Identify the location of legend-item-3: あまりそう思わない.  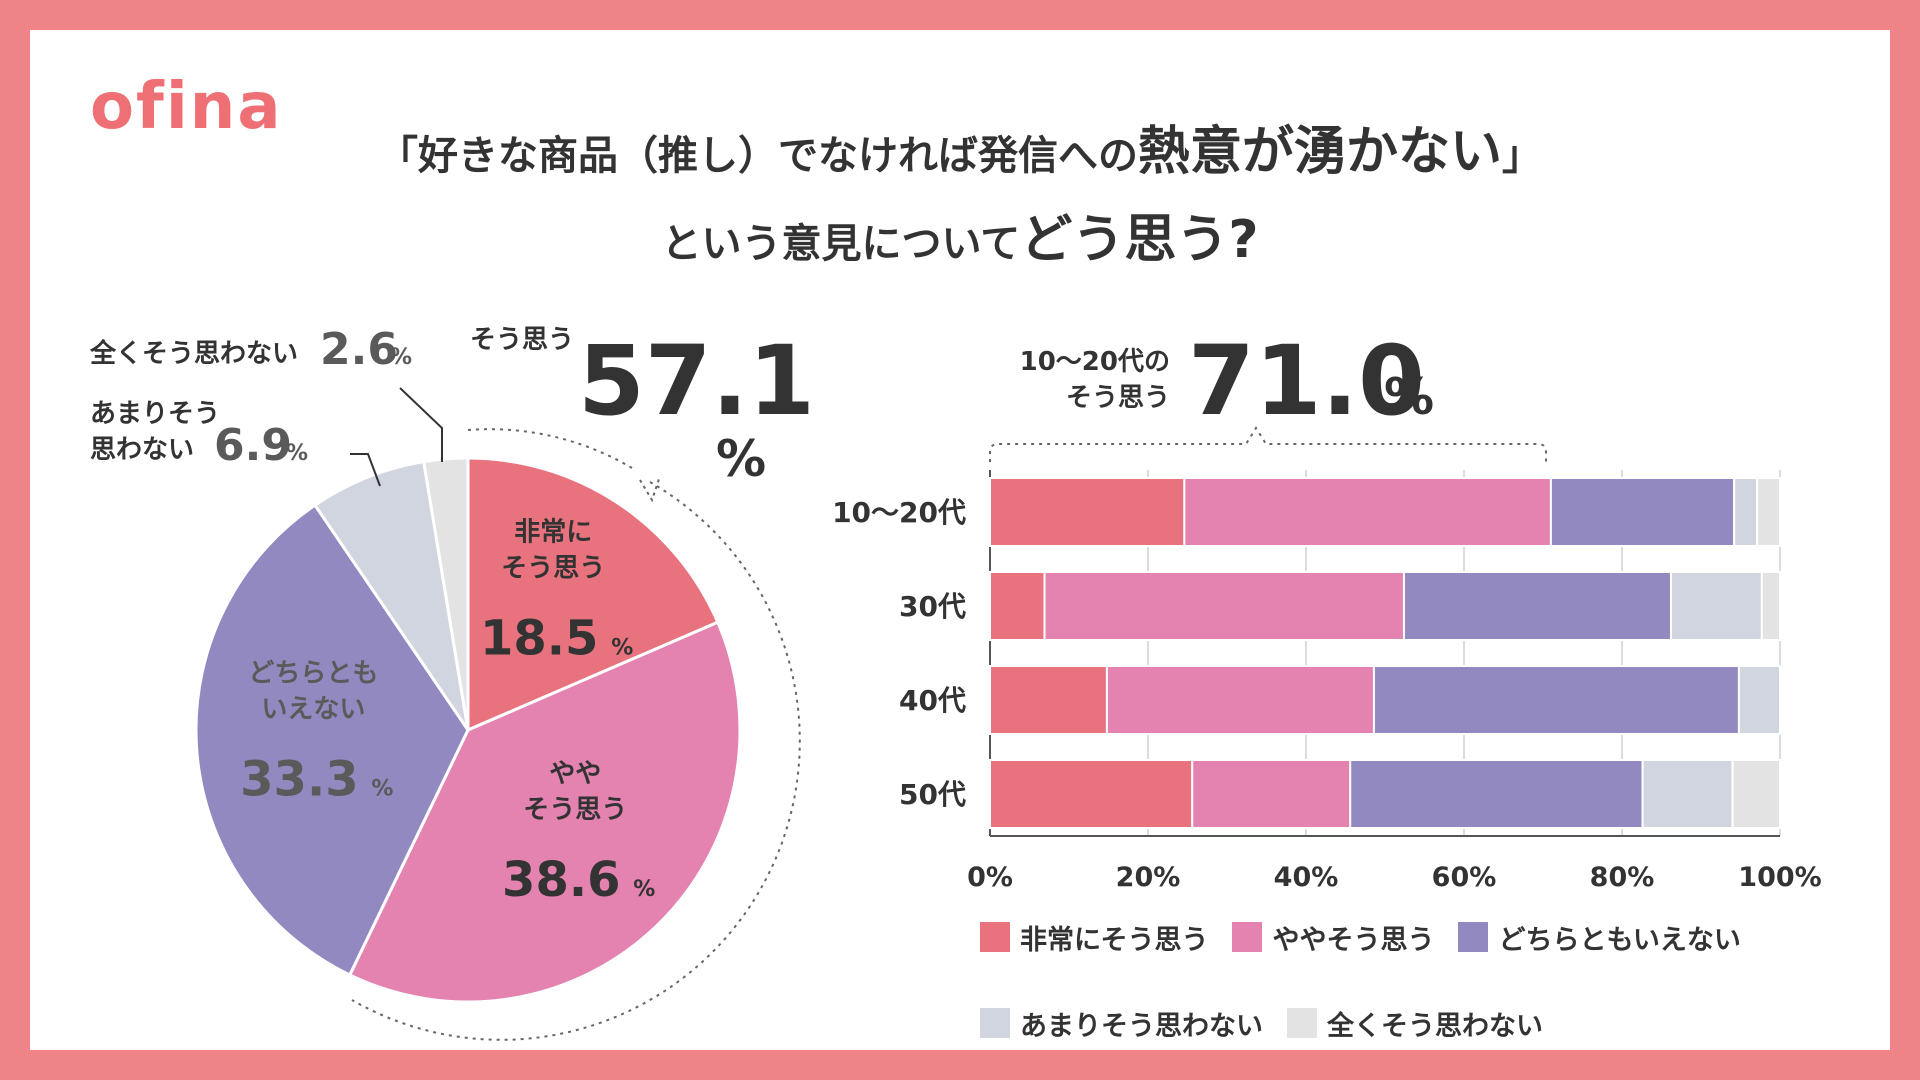
(1121, 1024).